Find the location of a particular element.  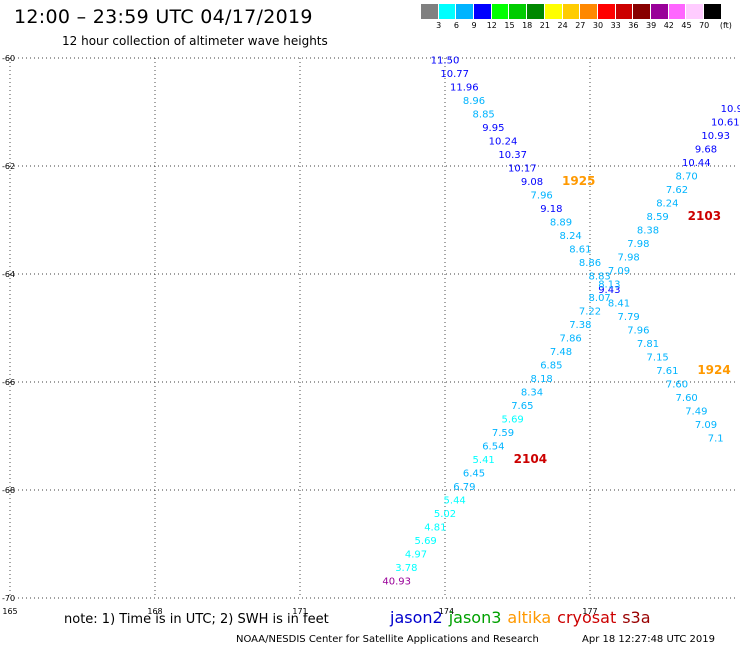

swh-value: 8.86 is located at coordinates (590, 263).